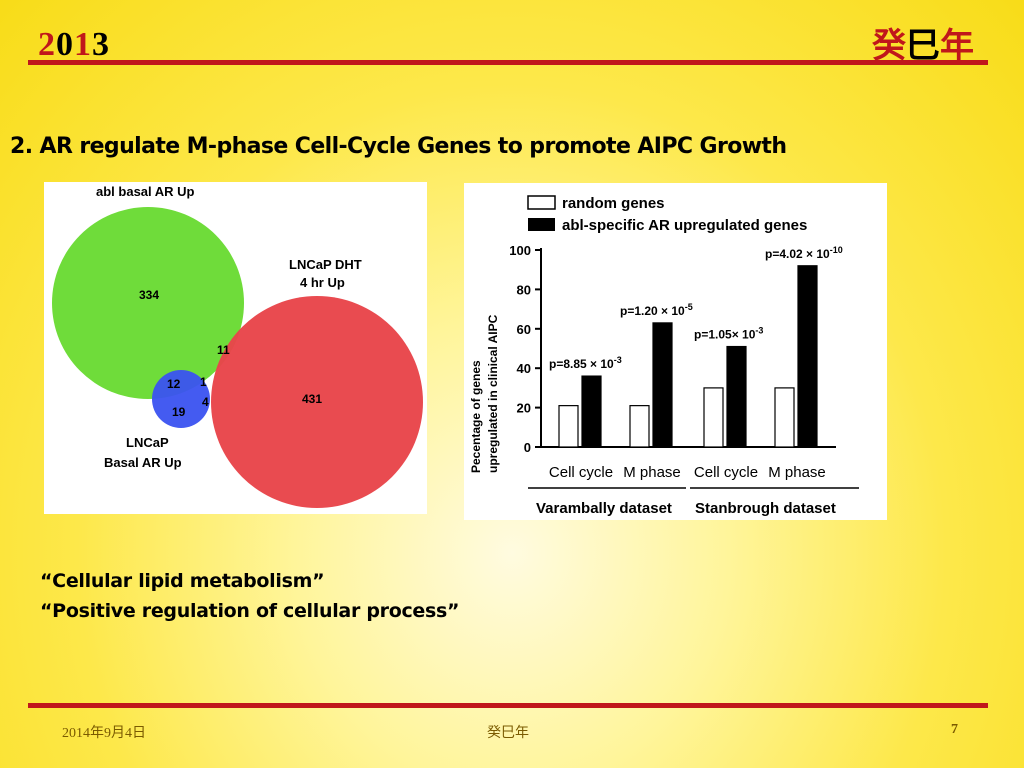  I want to click on year-digit: 3, so click(101, 44).